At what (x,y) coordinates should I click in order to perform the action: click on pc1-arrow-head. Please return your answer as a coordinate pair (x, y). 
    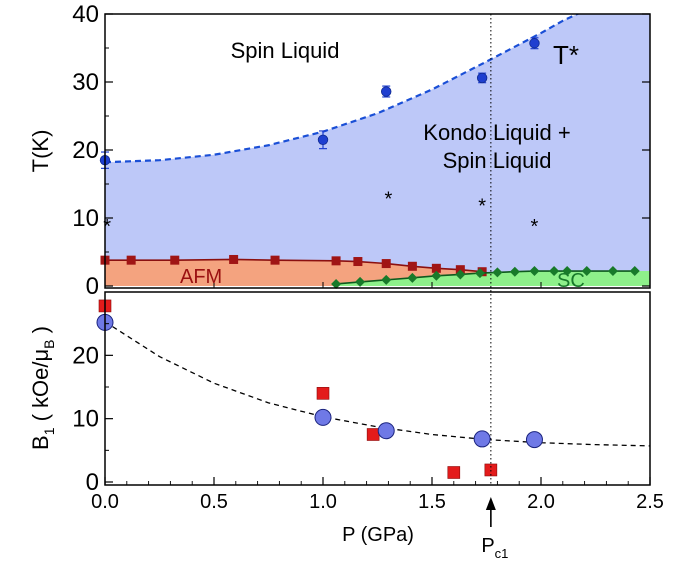
    Looking at the image, I should click on (490, 503).